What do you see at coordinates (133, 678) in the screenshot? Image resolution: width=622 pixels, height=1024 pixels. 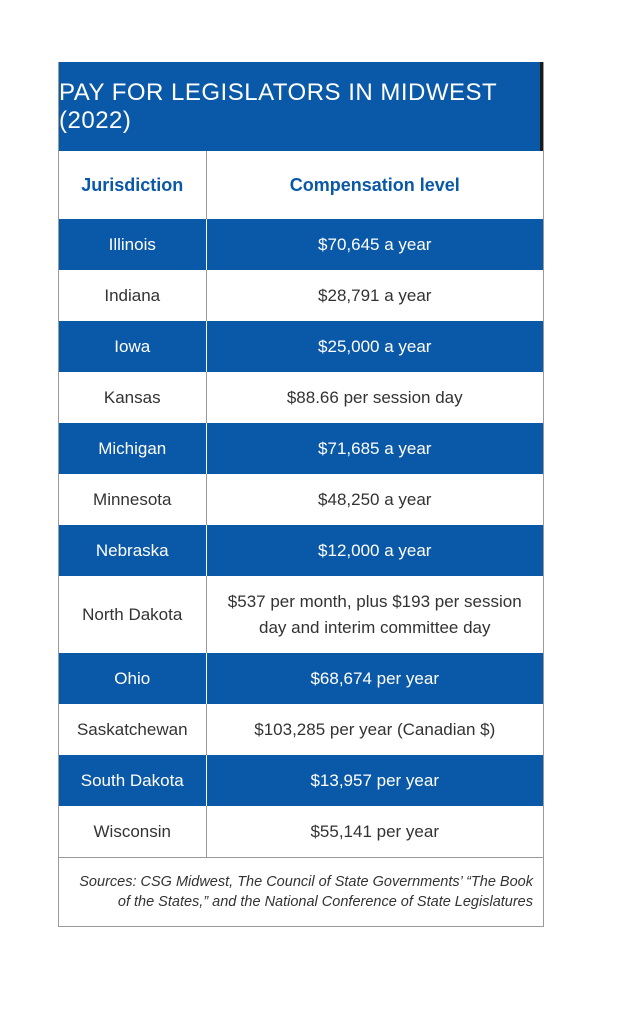 I see `jurisdiction-cell: Ohio` at bounding box center [133, 678].